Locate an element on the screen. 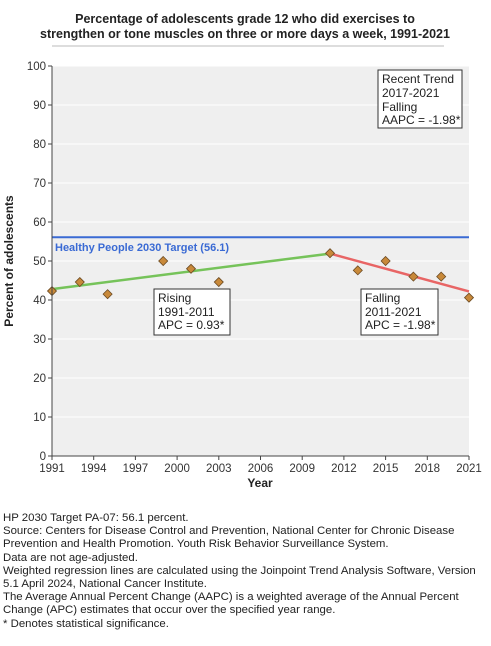  annotation-rising-box is located at coordinates (192, 312).